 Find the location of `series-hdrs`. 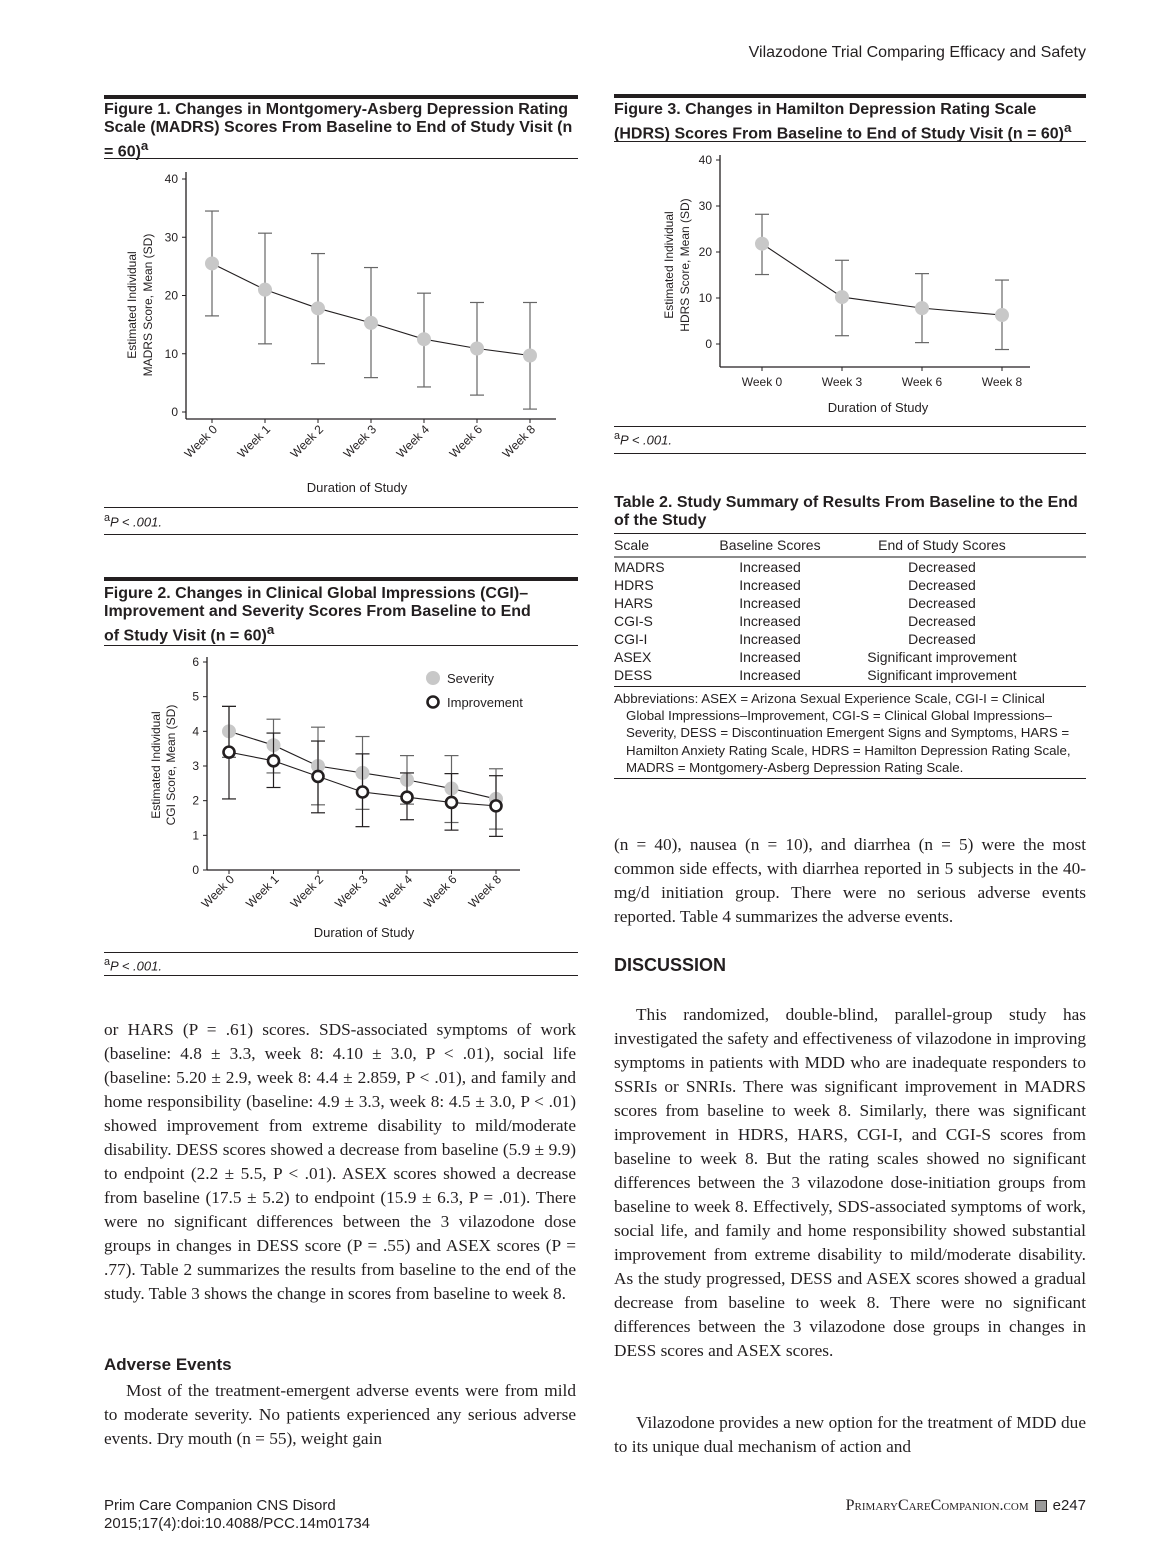

series-hdrs is located at coordinates (882, 282).